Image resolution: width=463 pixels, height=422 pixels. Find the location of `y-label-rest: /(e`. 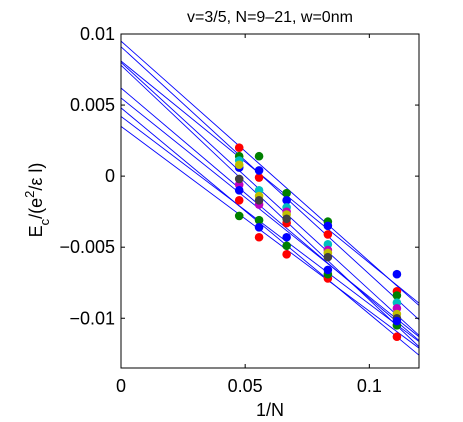

y-label-rest: /(e is located at coordinates (36, 208).